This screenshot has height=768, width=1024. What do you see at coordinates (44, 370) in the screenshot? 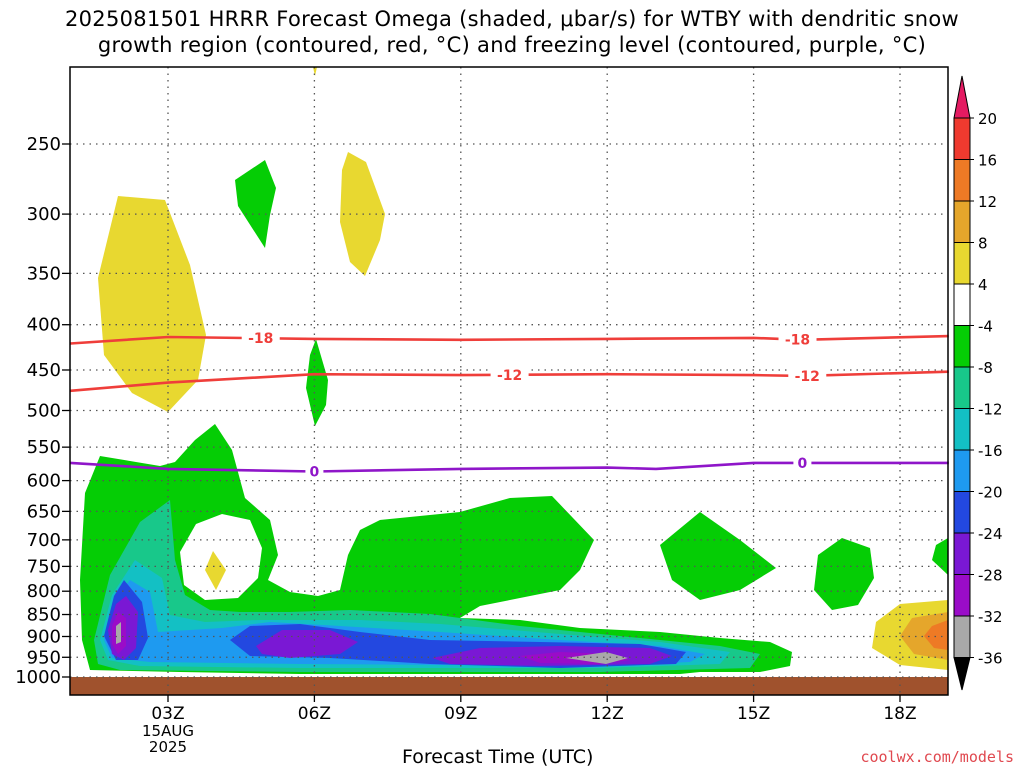
I see `y-tick-label: 450` at bounding box center [44, 370].